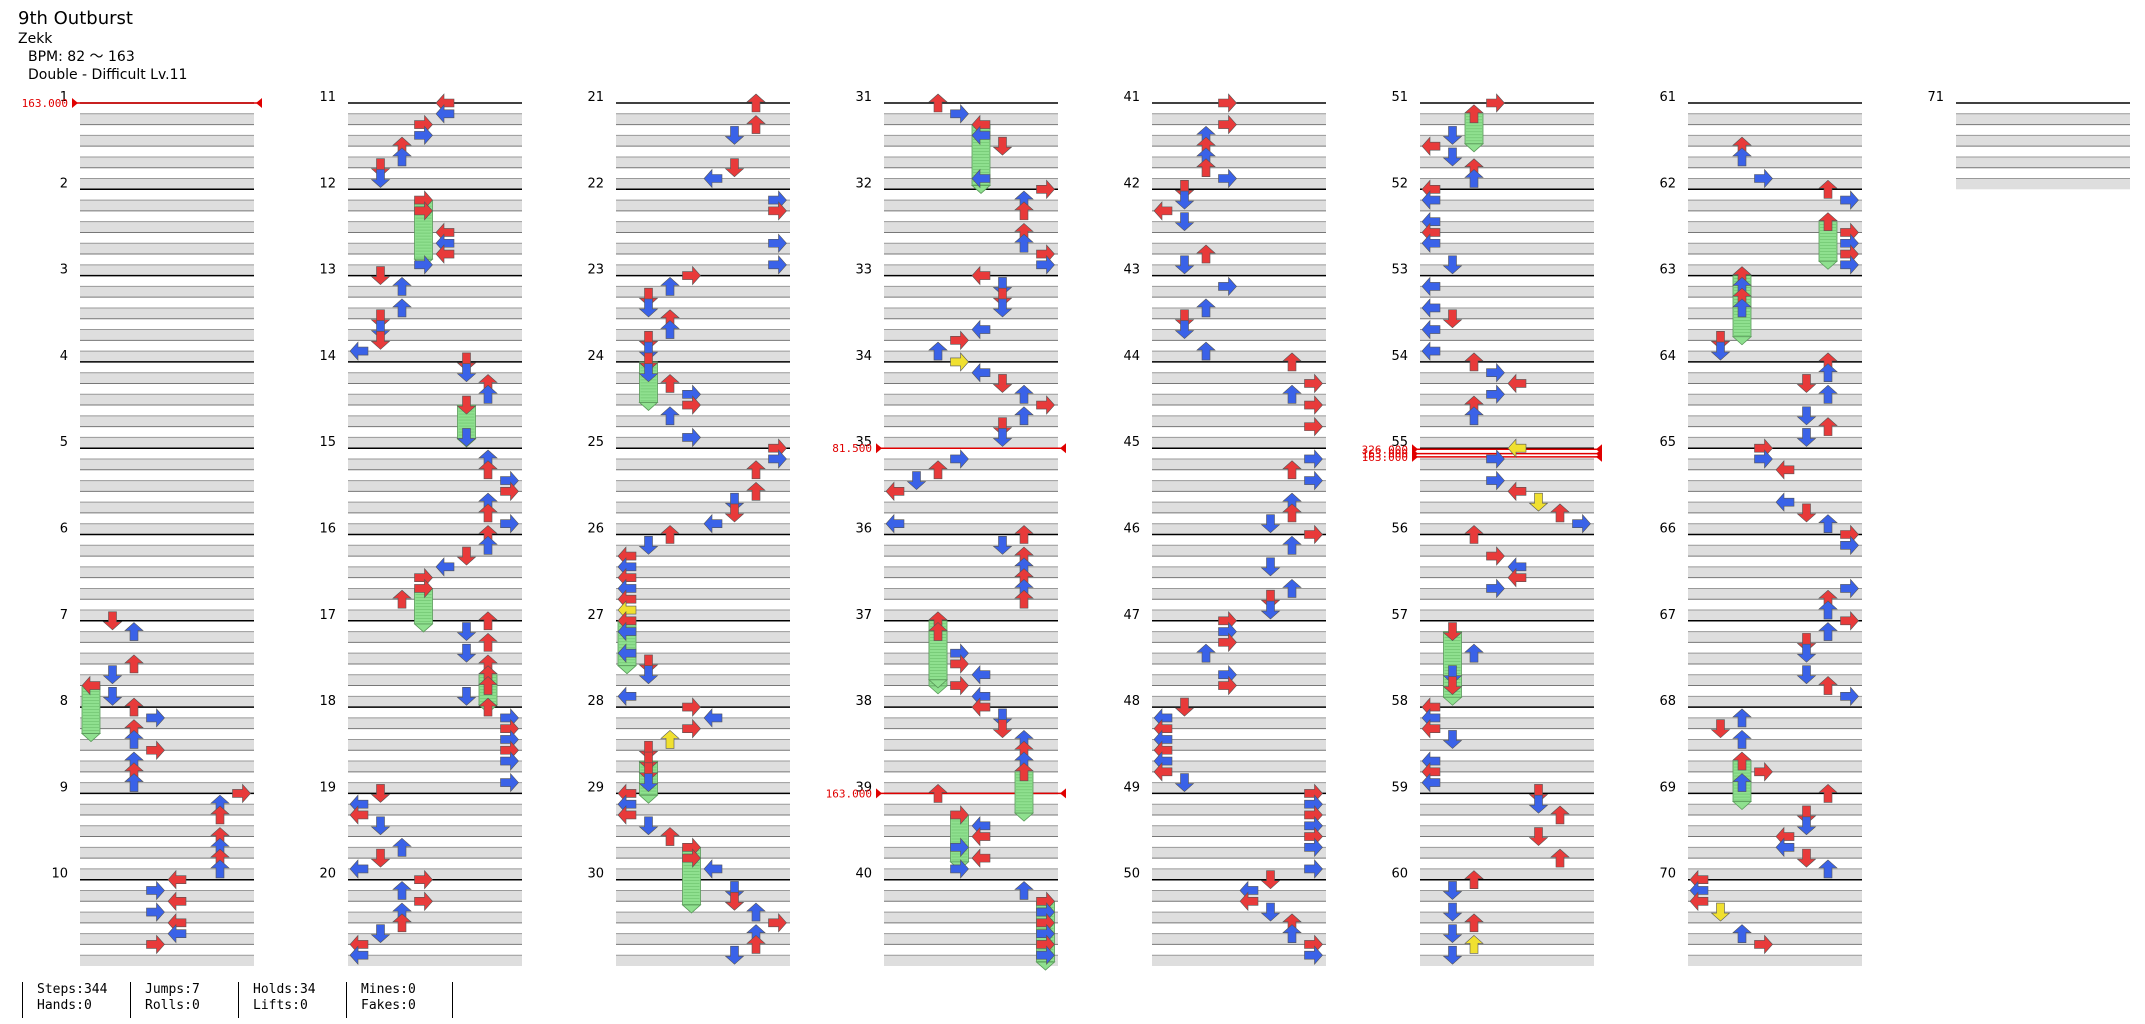  I want to click on bpm-end-tick, so click(1063, 793).